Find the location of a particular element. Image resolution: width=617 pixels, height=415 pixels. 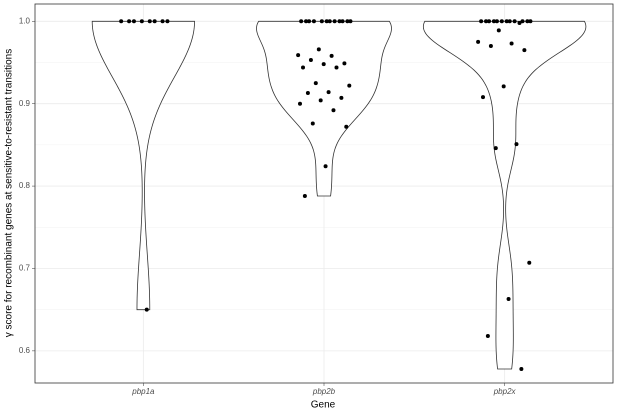

y-tick-label: 0.8 is located at coordinates (25, 185).